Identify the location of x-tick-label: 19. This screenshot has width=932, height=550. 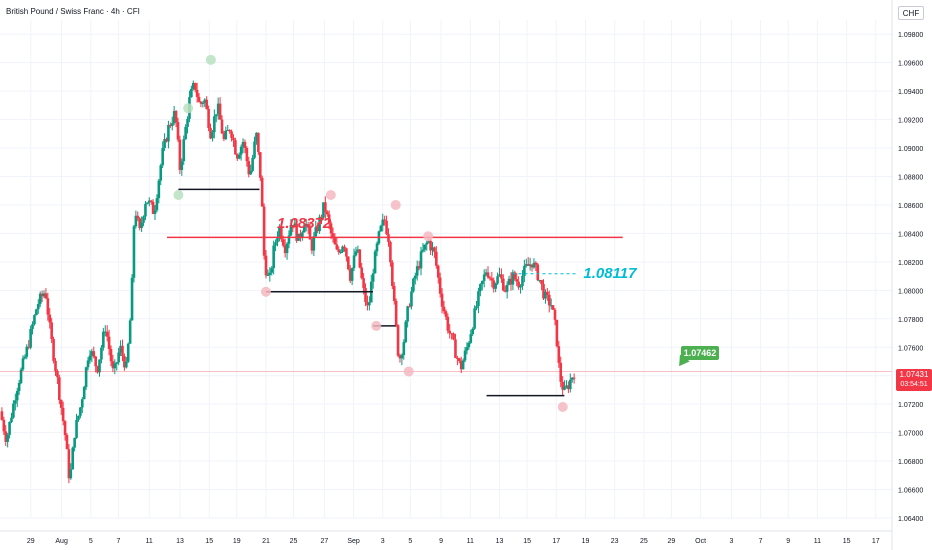
(237, 541).